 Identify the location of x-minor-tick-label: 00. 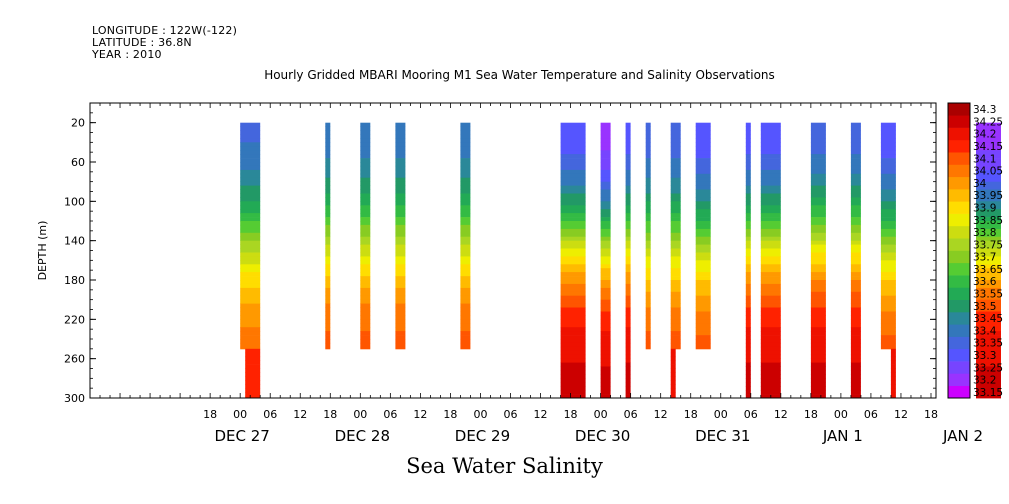
(721, 414).